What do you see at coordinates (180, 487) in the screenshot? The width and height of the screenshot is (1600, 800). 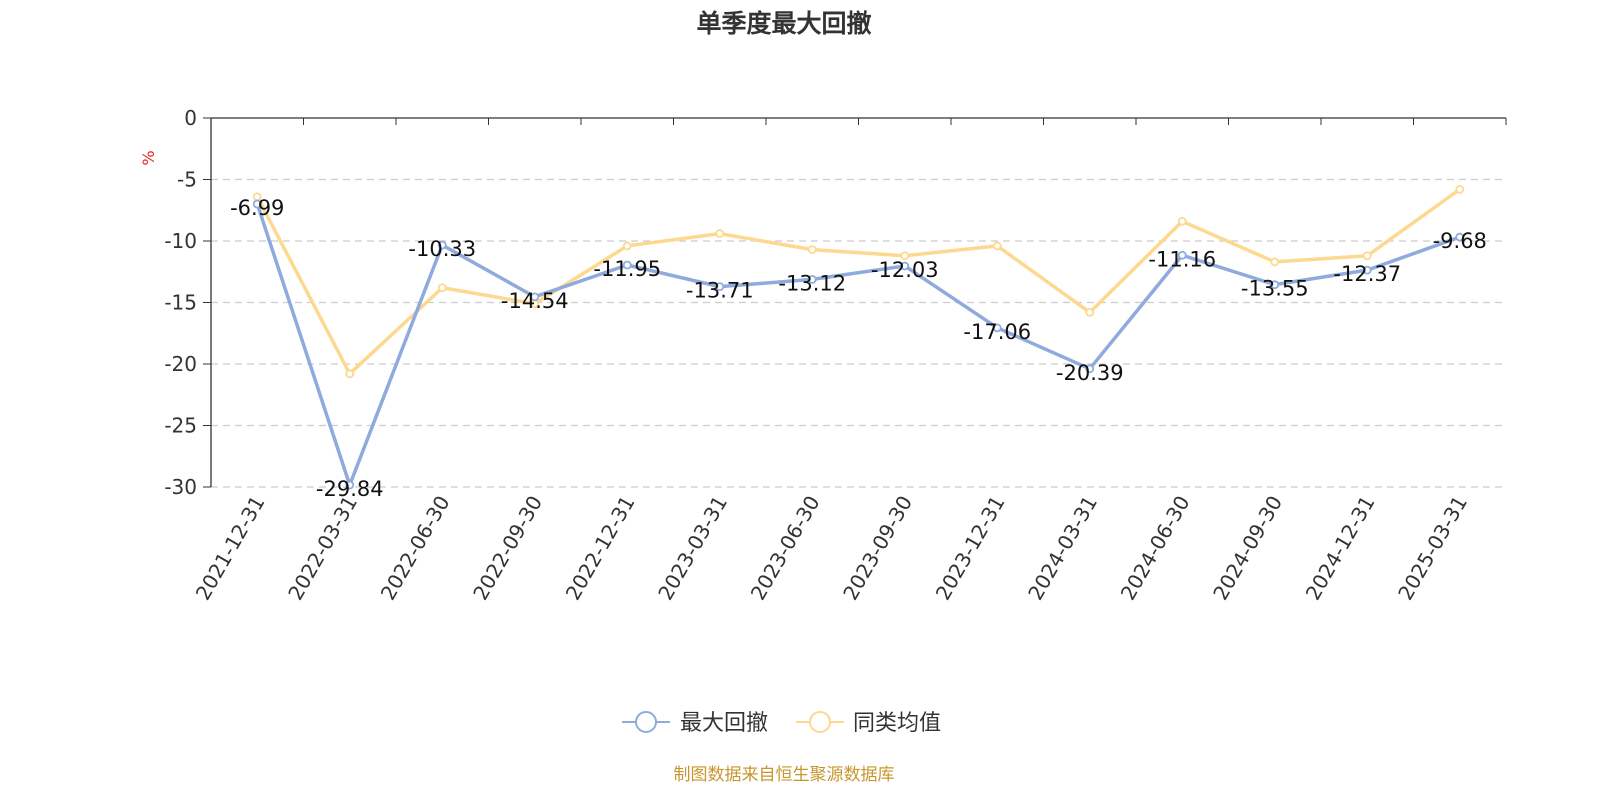 I see `y-tick-label: -30` at bounding box center [180, 487].